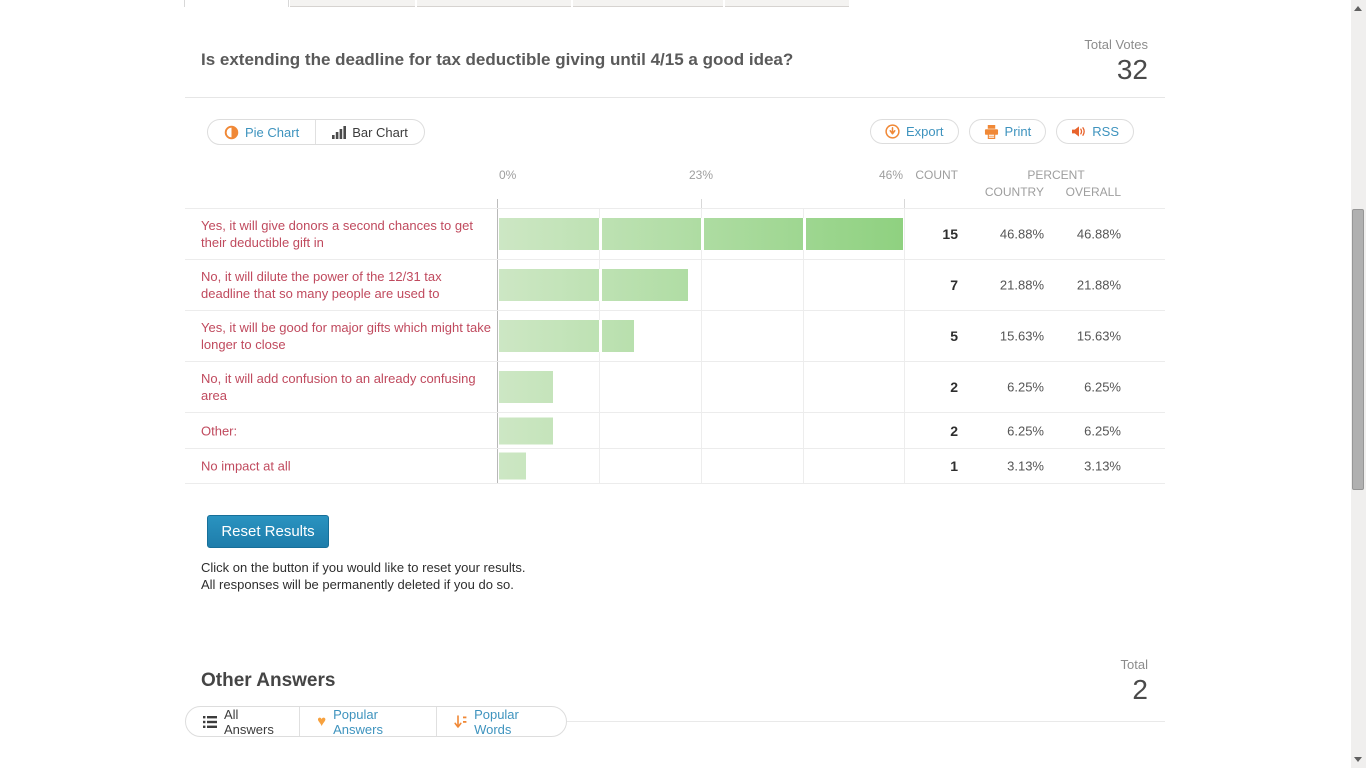  I want to click on result-row: Other: 2 6.25% 6.25%, so click(675, 430).